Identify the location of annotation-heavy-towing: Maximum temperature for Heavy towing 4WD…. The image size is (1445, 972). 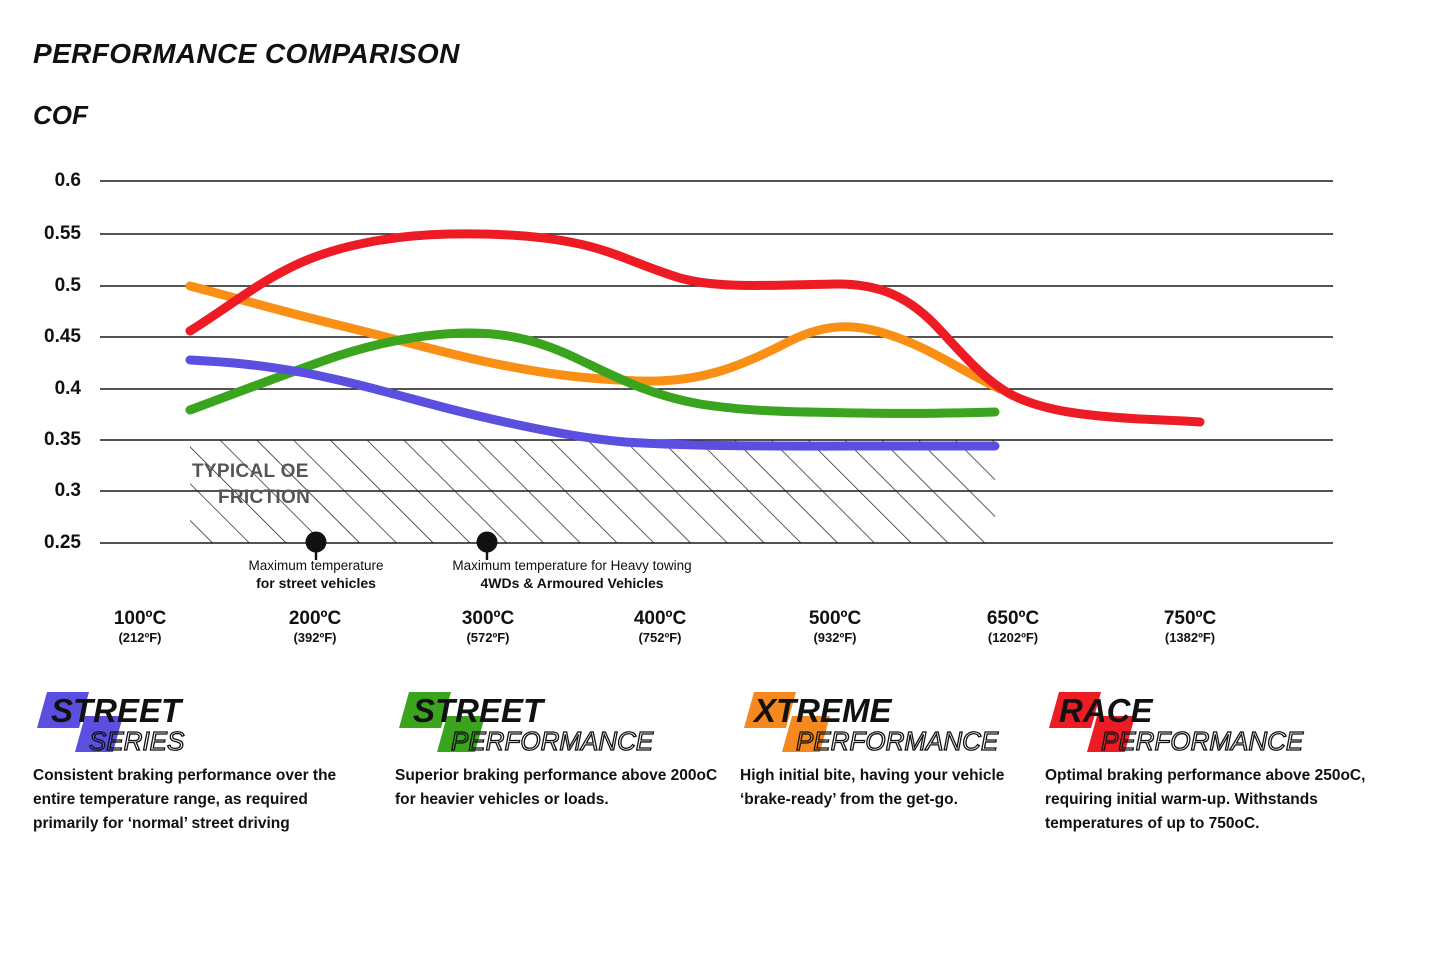
(572, 575).